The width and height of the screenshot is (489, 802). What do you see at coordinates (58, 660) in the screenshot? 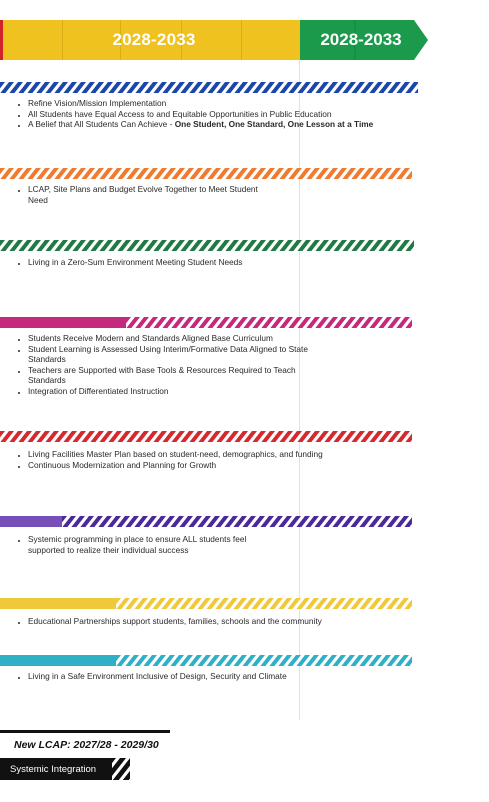
I see `teal-solid-bar` at bounding box center [58, 660].